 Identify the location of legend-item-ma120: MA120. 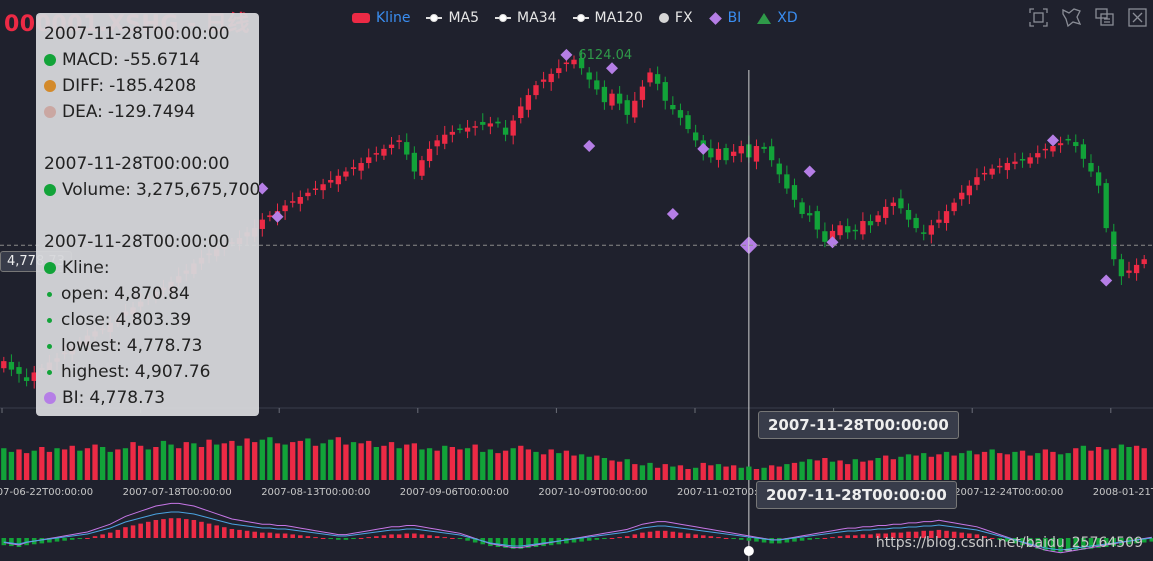
(607, 18).